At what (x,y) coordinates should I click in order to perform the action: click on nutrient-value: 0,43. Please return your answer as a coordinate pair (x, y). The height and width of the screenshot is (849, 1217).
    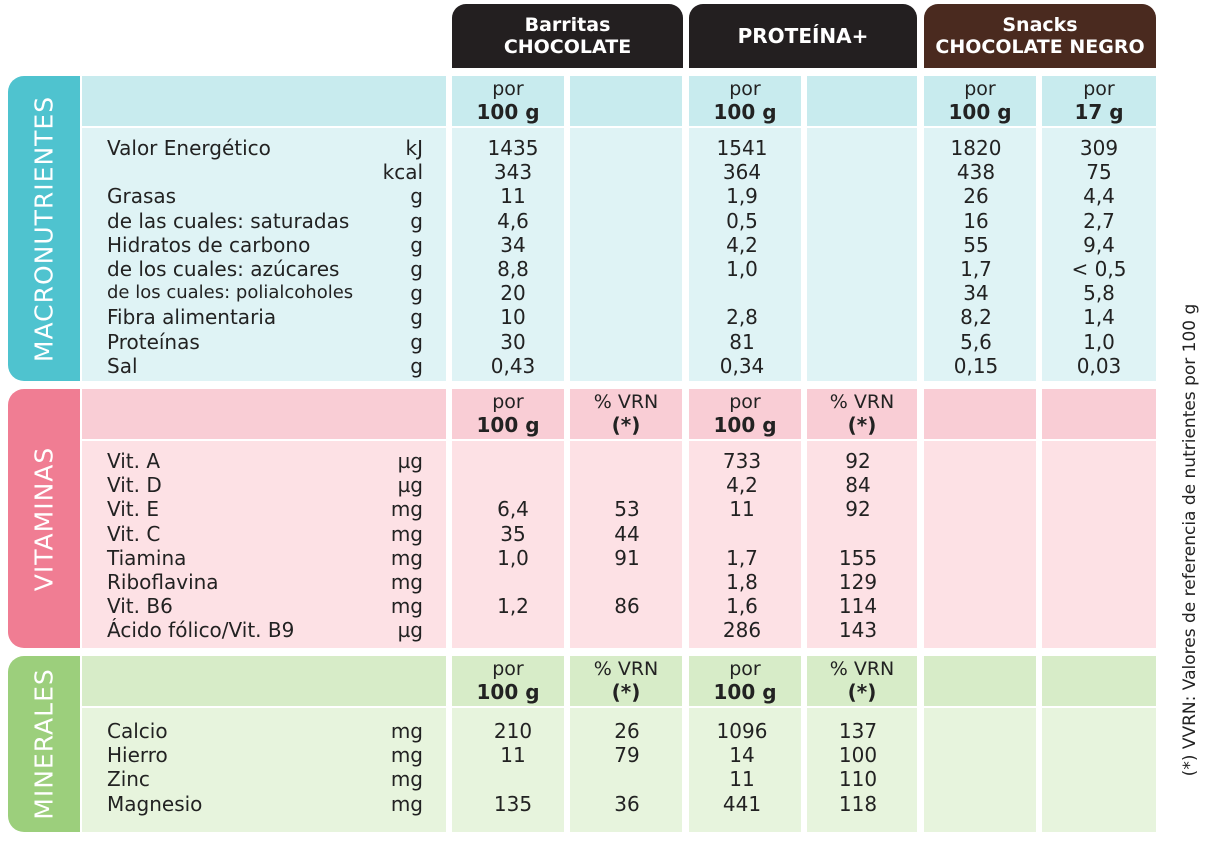
    Looking at the image, I should click on (513, 365).